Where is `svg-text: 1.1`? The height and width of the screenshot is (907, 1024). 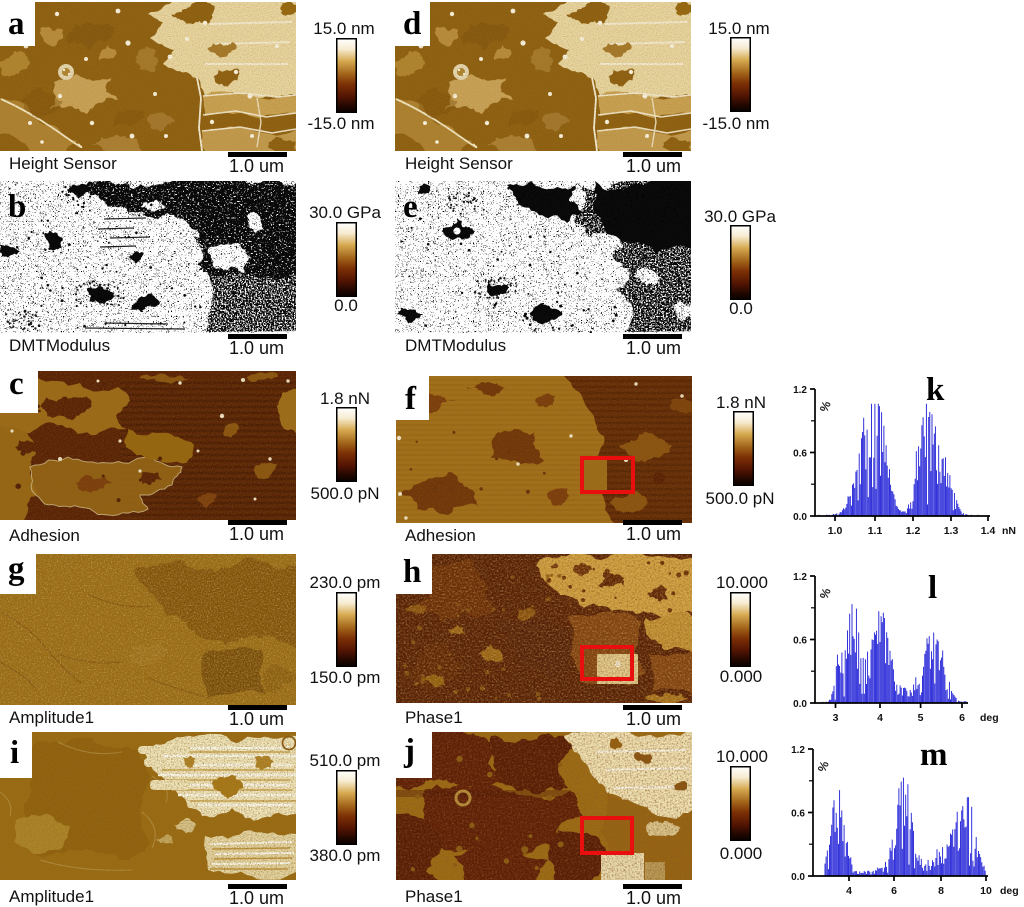 svg-text: 1.1 is located at coordinates (875, 531).